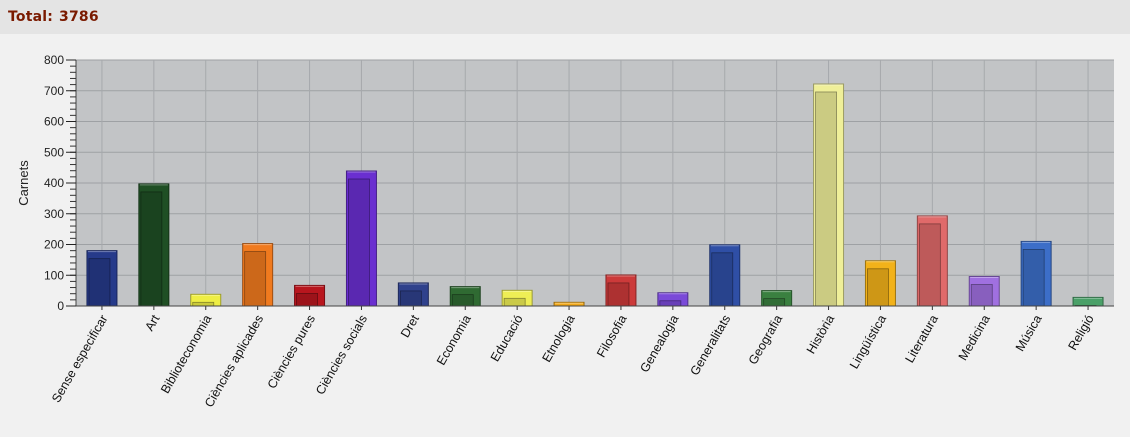  I want to click on x-tick-label: Art, so click(152, 322).